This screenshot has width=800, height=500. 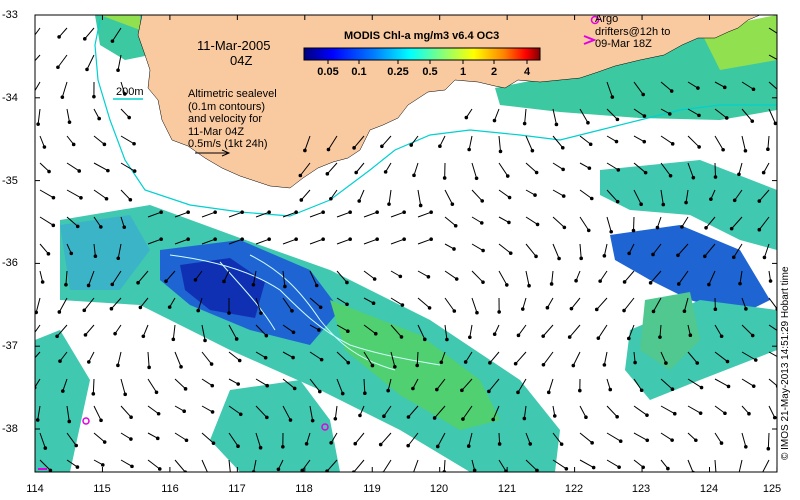 What do you see at coordinates (574, 489) in the screenshot?
I see `x-tick-label: 122` at bounding box center [574, 489].